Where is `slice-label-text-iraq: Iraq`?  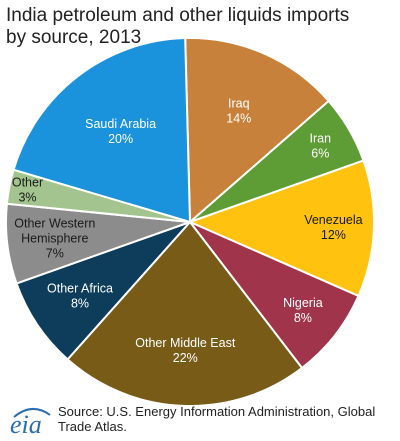 slice-label-text-iraq: Iraq is located at coordinates (239, 103).